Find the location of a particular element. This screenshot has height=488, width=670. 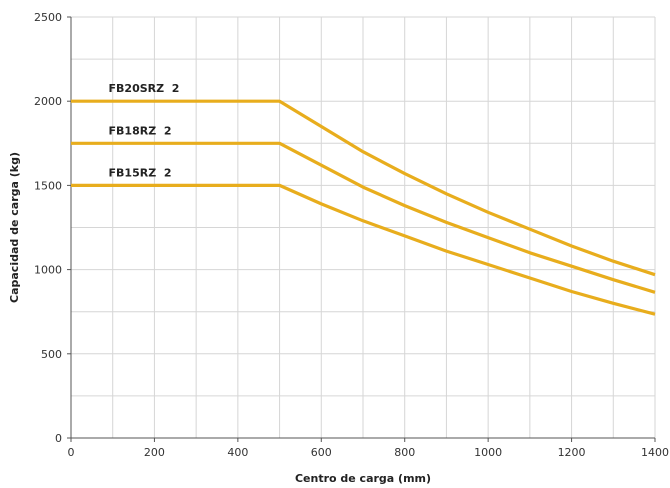

y-axis-title: Capacidad de carga (kg) is located at coordinates (14, 227).